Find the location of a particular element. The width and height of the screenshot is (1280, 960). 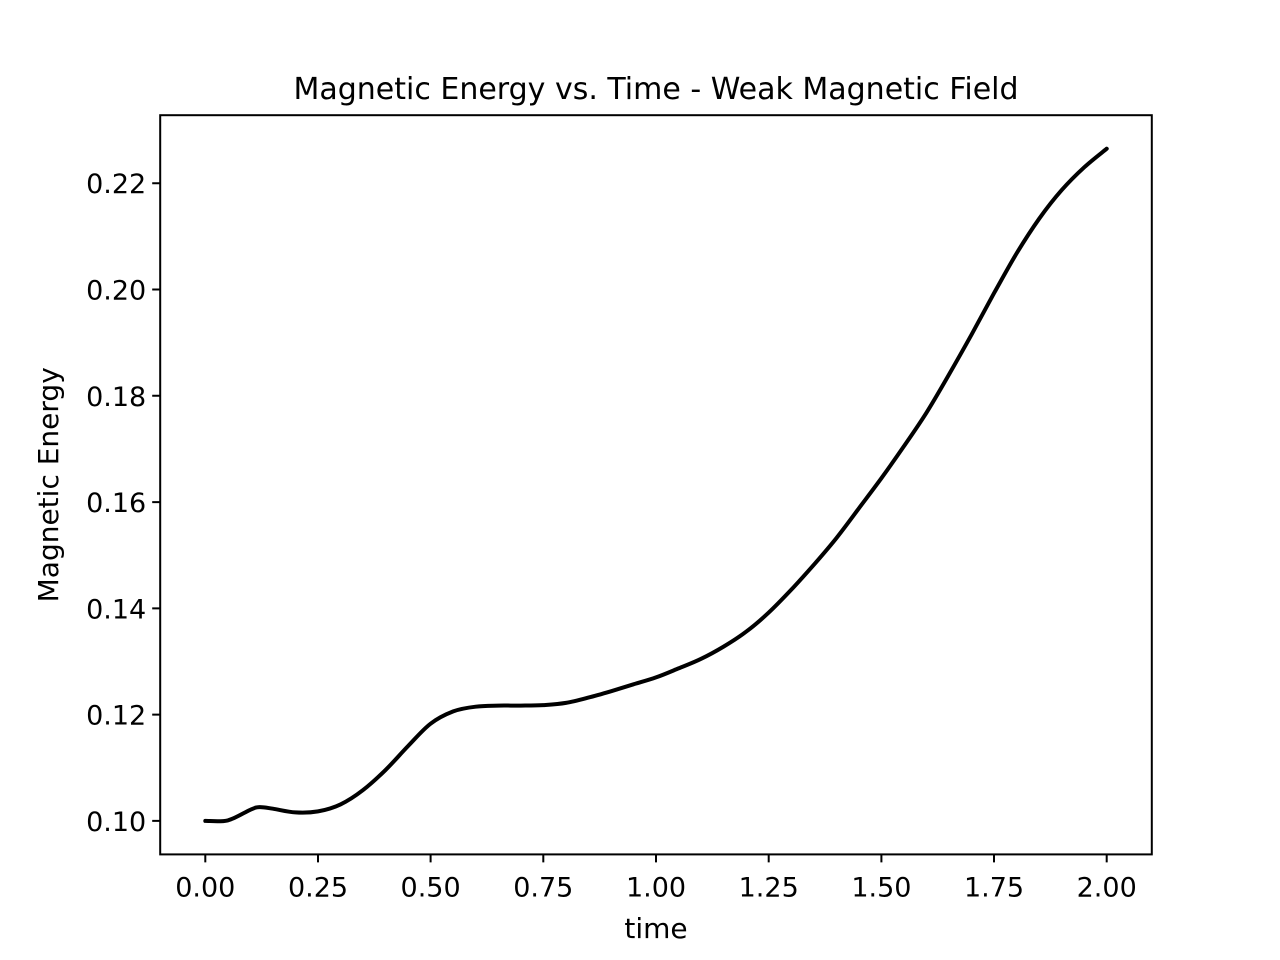

x-tick-label: 1.00 is located at coordinates (656, 887).